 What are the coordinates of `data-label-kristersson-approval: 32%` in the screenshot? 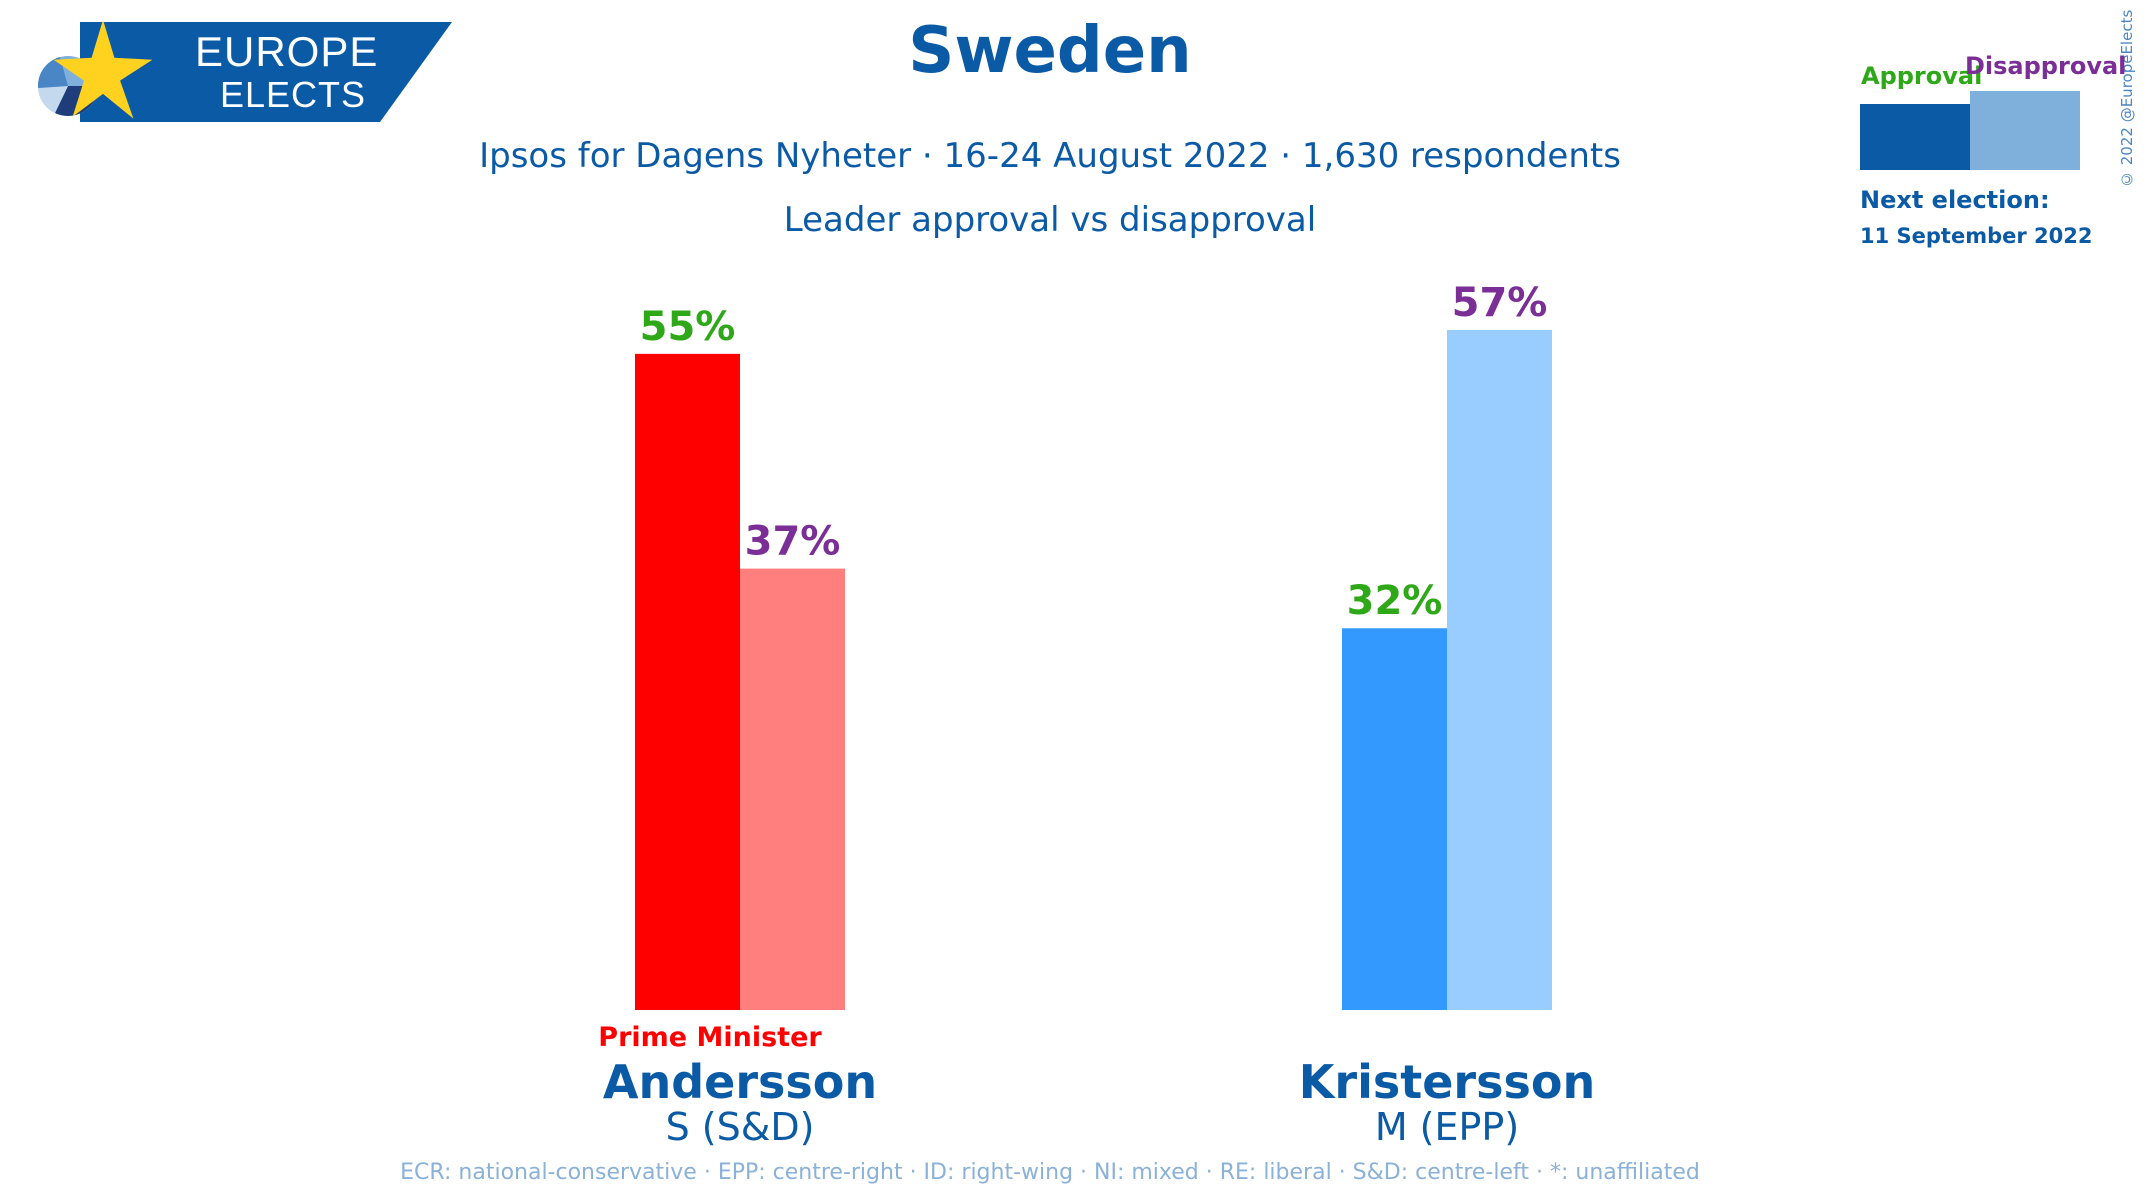 It's located at (1395, 601).